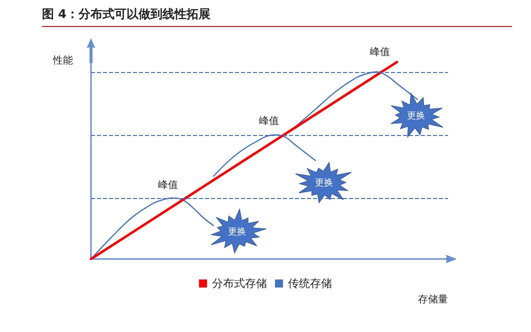  Describe the element at coordinates (277, 16) in the screenshot. I see `chart-title: 图 4：分布式可以做到线性拓展` at that location.